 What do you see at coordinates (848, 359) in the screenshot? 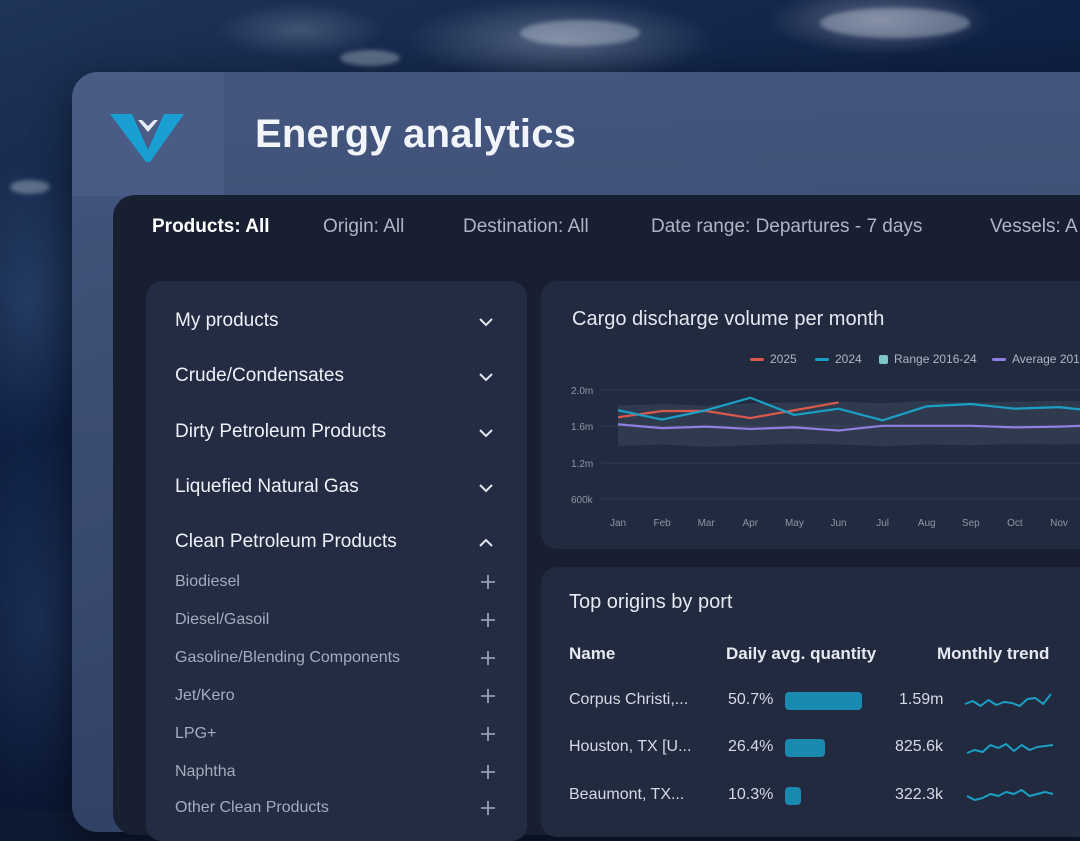
I see `legend-label: 2024` at bounding box center [848, 359].